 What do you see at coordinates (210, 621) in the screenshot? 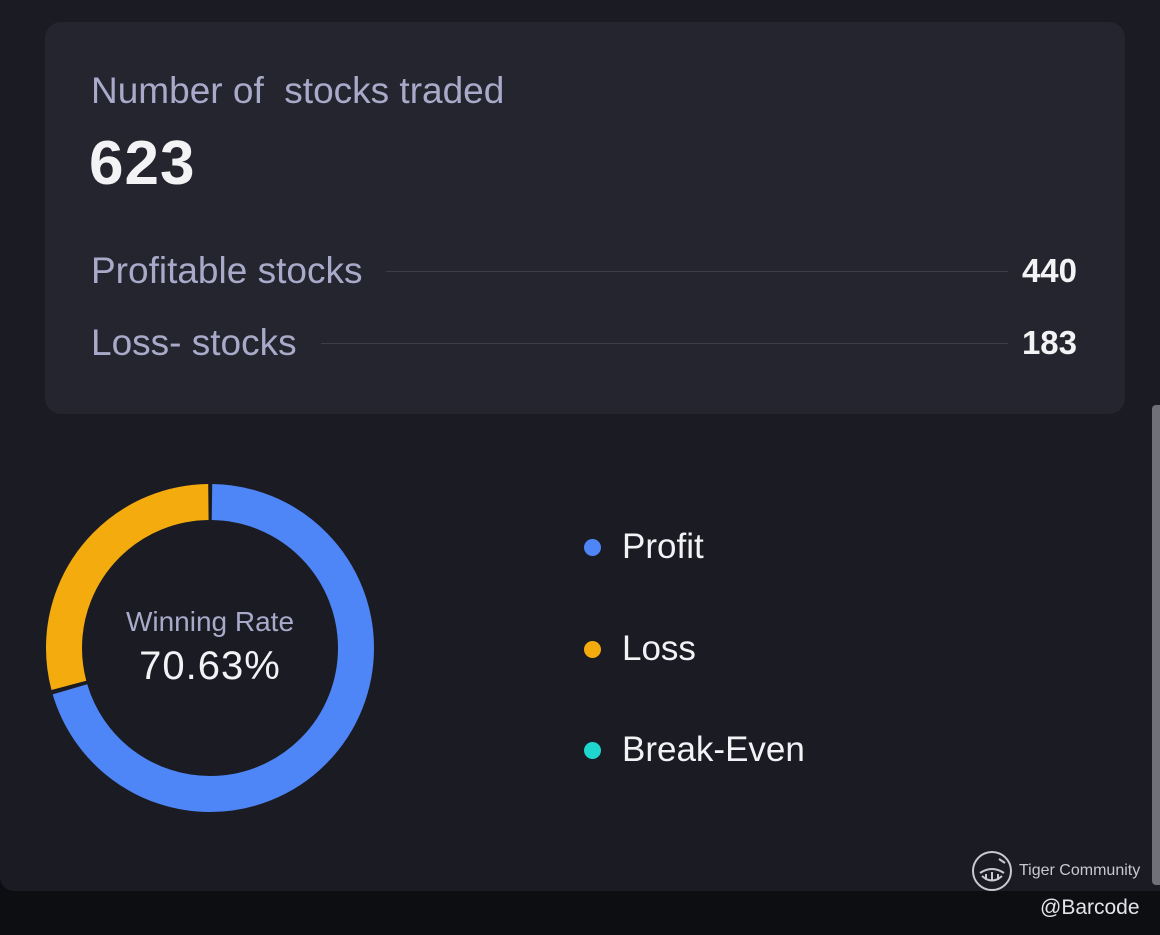
I see `winning-rate-label: Winning Rate` at bounding box center [210, 621].